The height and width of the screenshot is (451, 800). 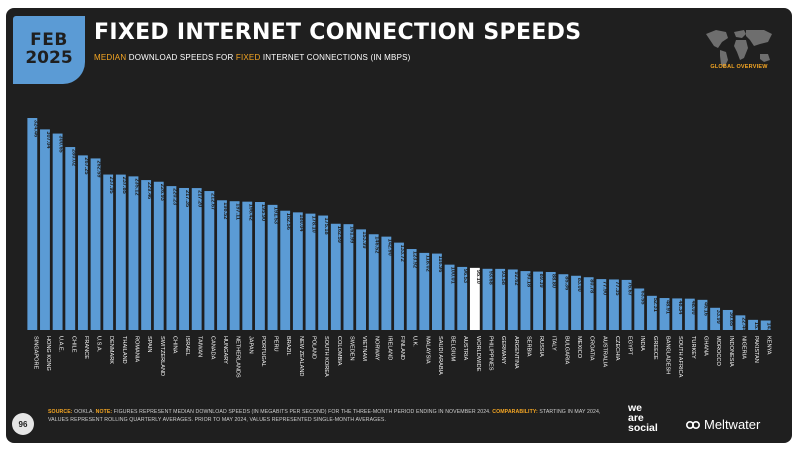 I want to click on value-label-finland: 133.72, so click(x=402, y=253).